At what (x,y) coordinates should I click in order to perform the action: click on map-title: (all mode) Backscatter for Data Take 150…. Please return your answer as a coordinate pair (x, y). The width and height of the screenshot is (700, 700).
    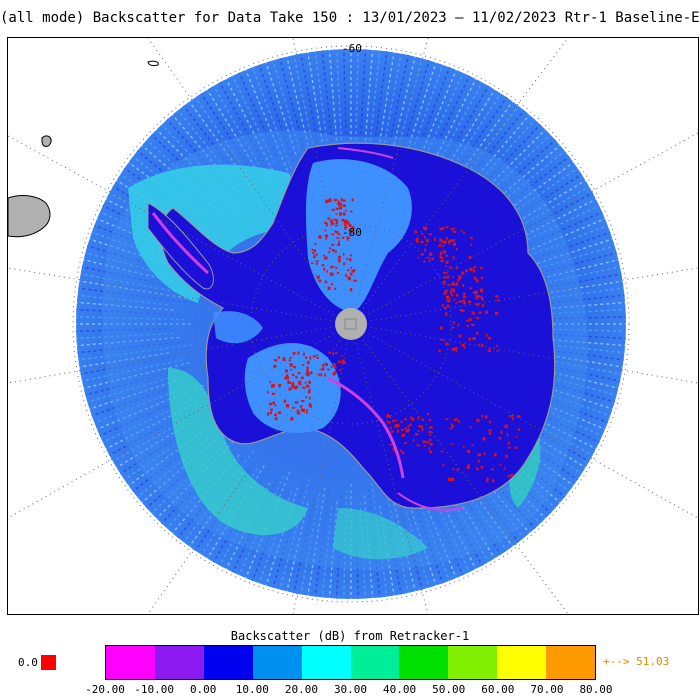
    Looking at the image, I should click on (350, 18).